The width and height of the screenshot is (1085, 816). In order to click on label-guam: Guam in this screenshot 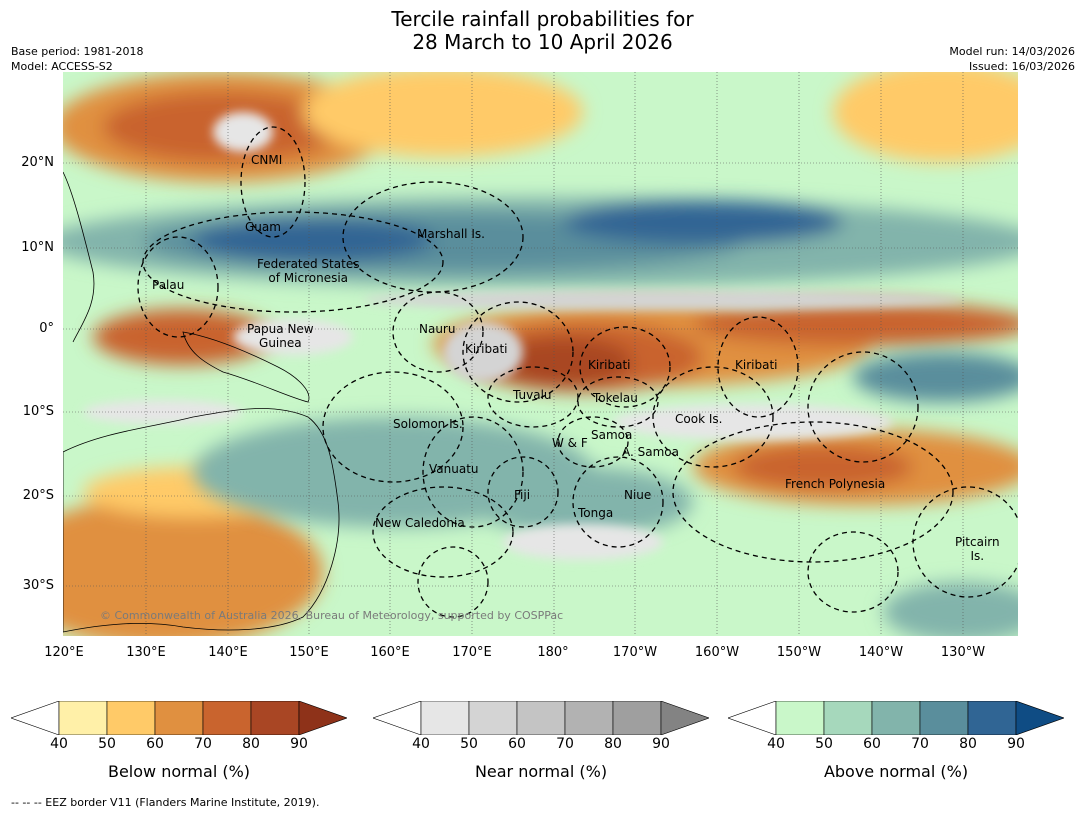, I will do `click(263, 227)`.